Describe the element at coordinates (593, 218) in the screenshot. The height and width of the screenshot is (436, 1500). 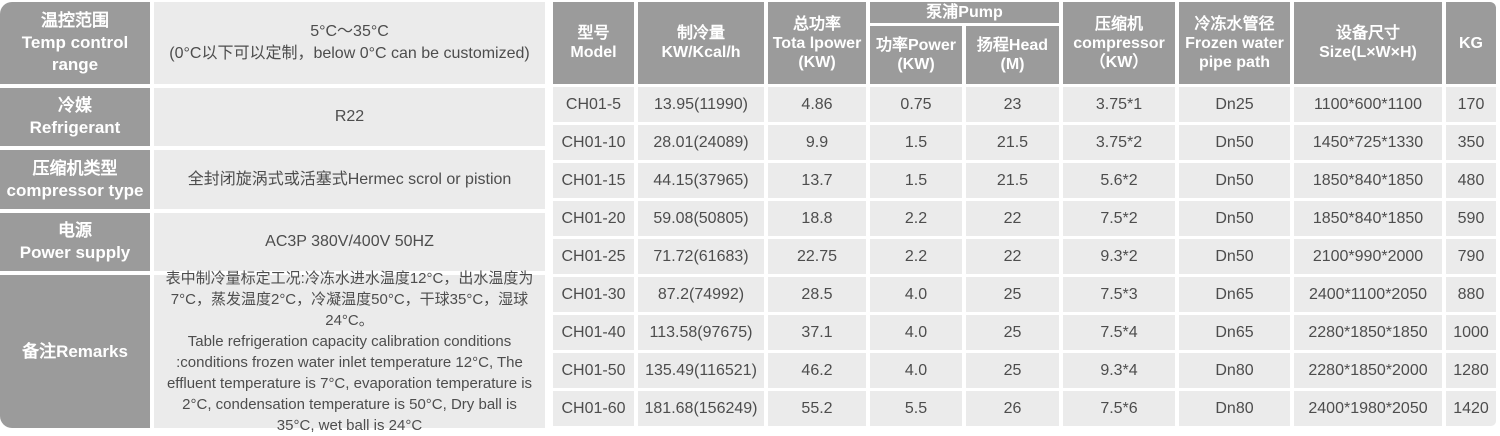
I see `spec-cell-model: CH01-20` at that location.